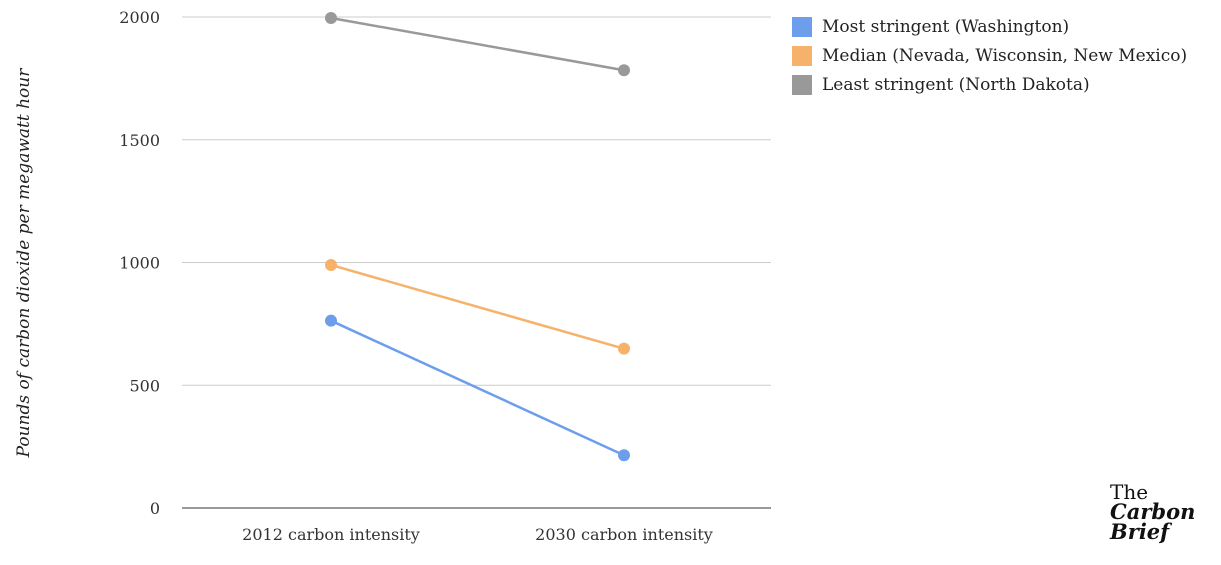 This screenshot has height=565, width=1221. I want to click on legend-label-least-stringent: Least stringent (North Dakota), so click(956, 84).